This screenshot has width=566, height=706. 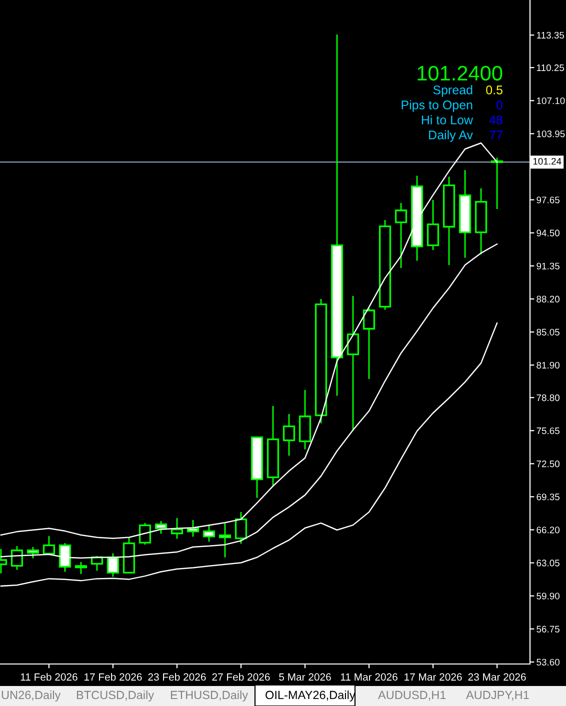 I want to click on y-tick-label: 75.65, so click(x=548, y=430).